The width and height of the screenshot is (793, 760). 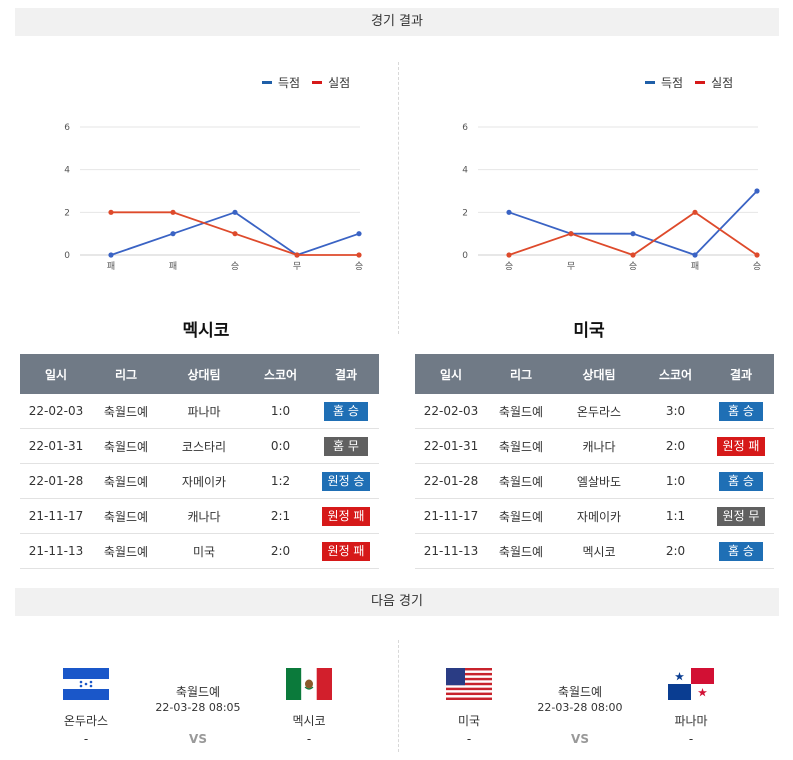 What do you see at coordinates (206, 331) in the screenshot?
I see `team-title-left: 멕시코` at bounding box center [206, 331].